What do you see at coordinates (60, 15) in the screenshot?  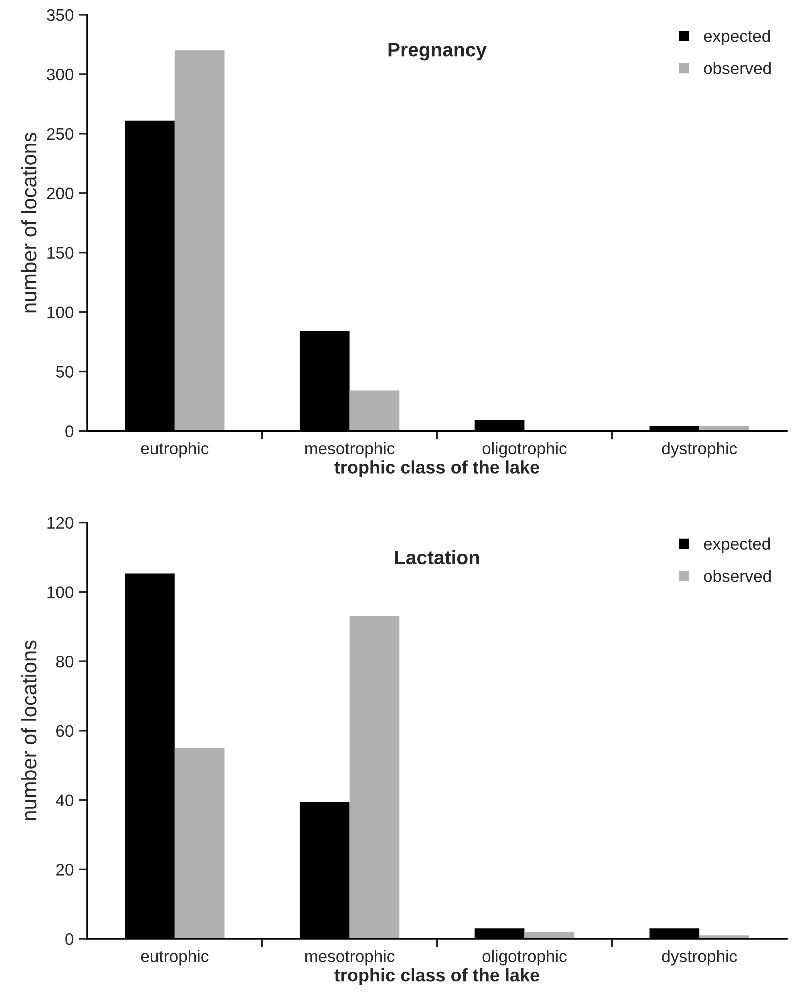 I see `y-tick-label: 350` at bounding box center [60, 15].